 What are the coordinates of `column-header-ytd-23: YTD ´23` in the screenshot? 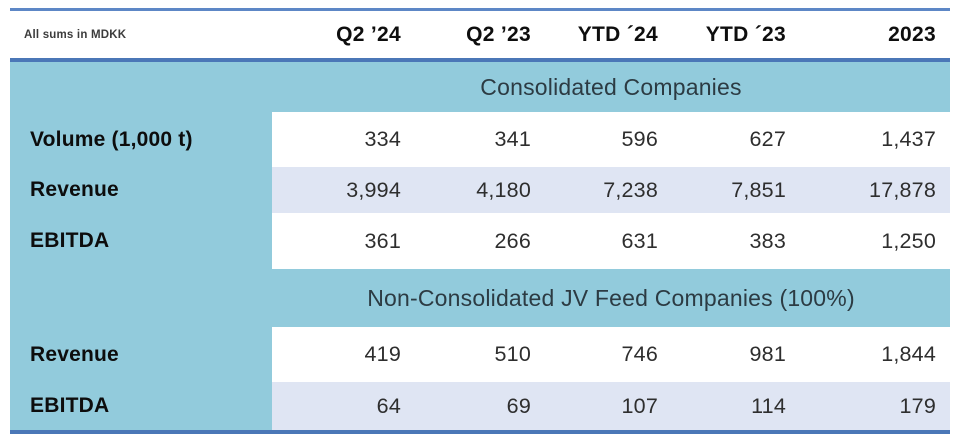 It's located at (745, 34).